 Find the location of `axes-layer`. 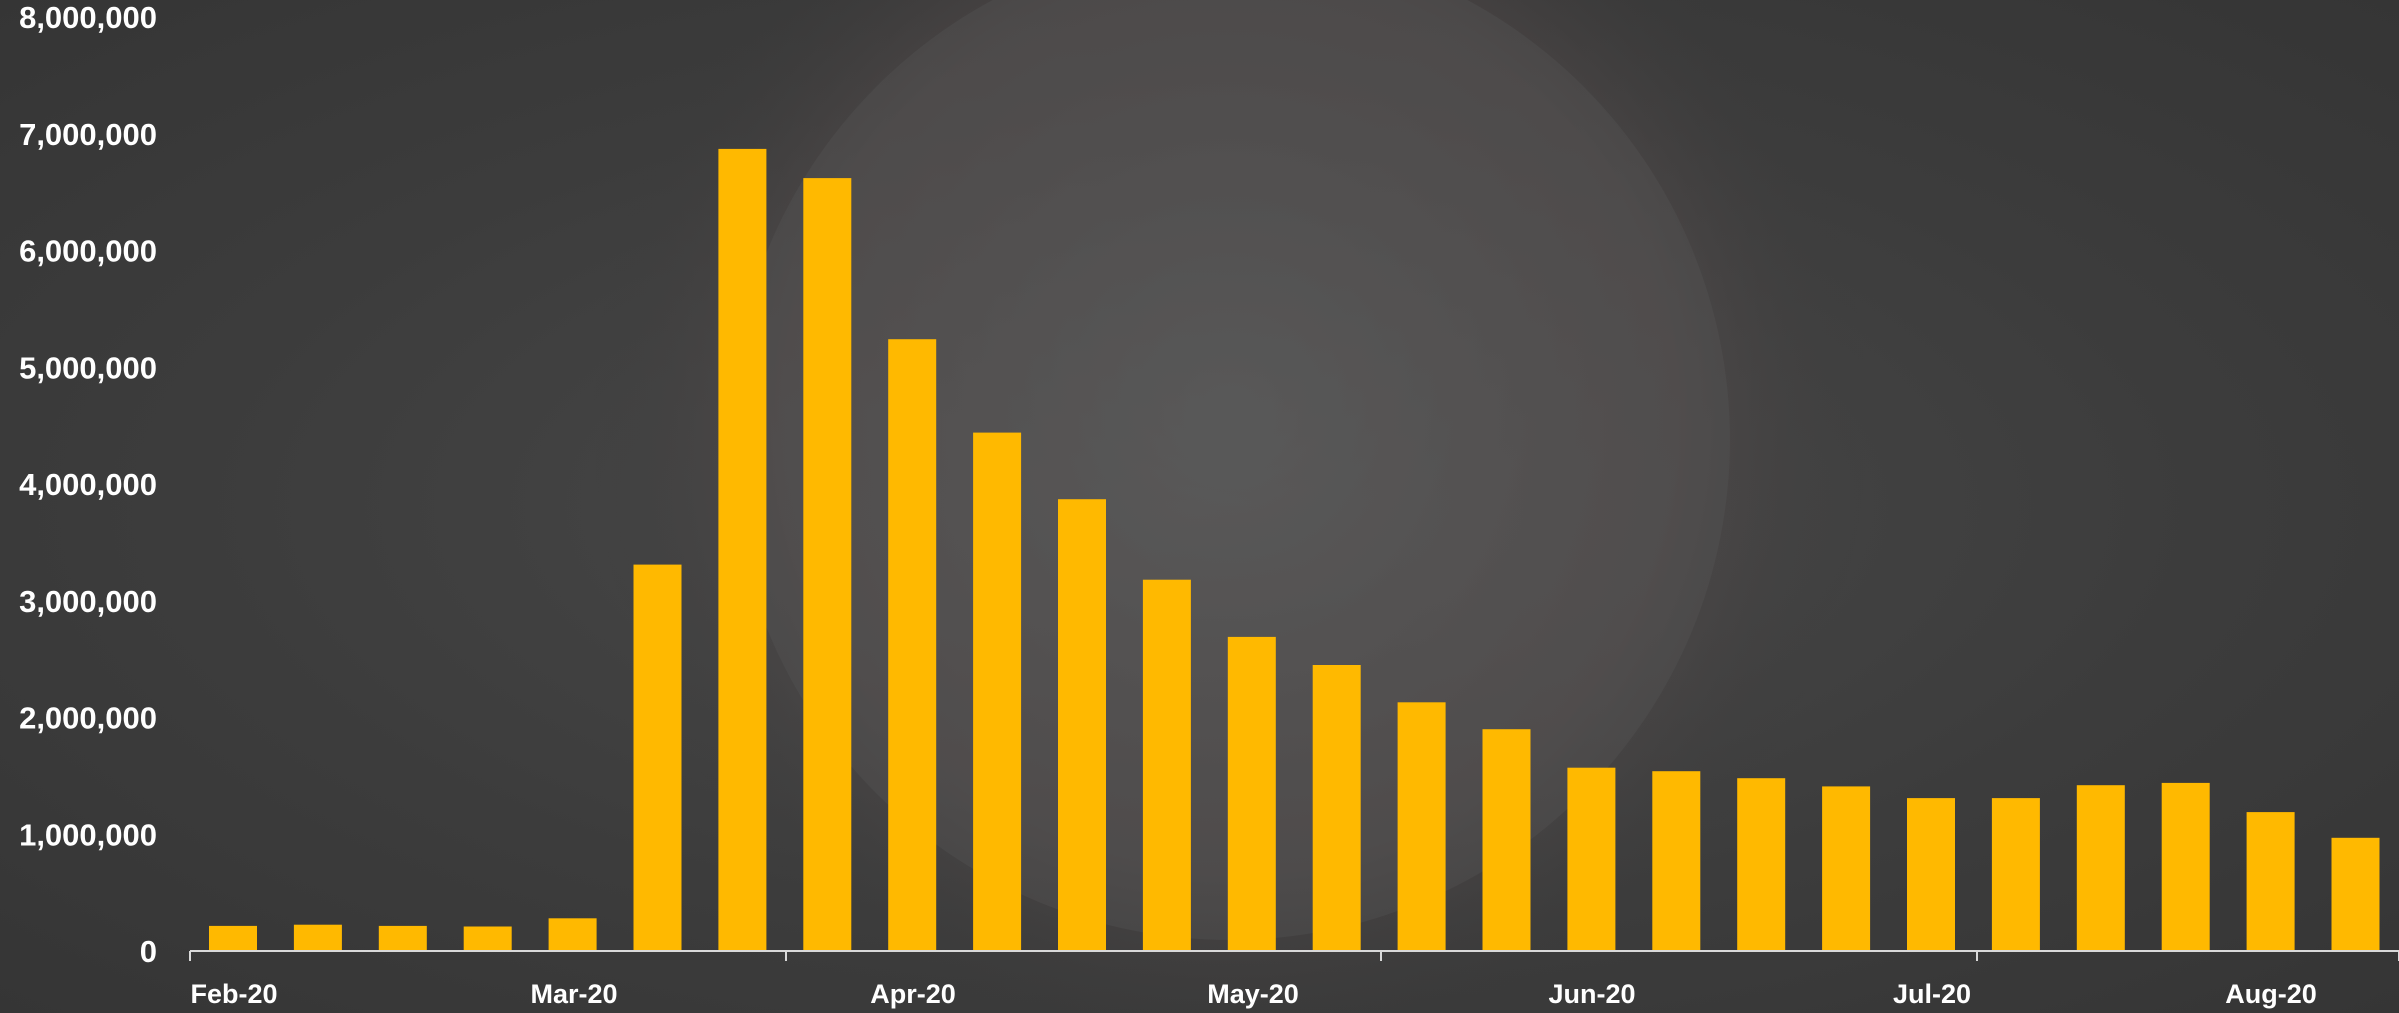

axes-layer is located at coordinates (1294, 955).